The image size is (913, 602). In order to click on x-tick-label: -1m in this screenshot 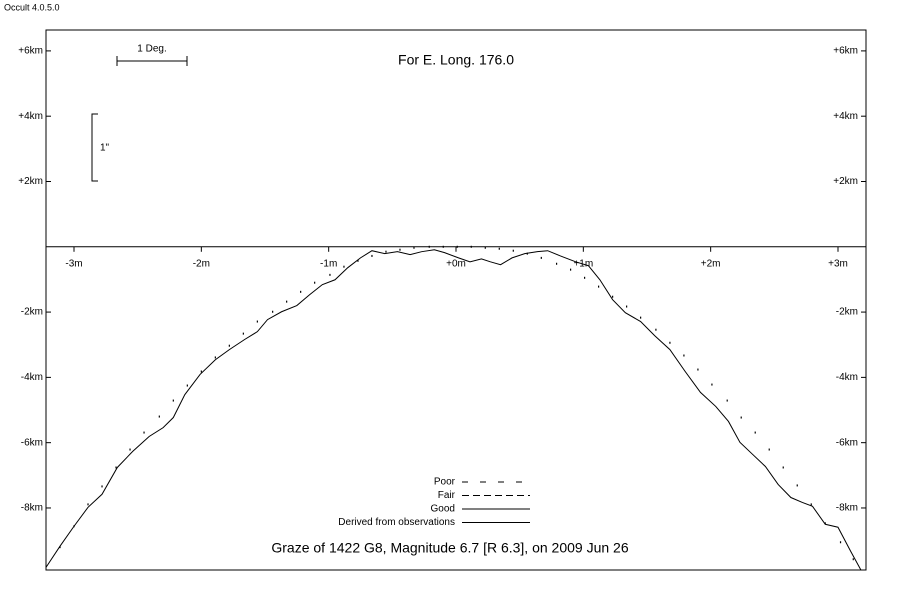, I will do `click(328, 263)`.